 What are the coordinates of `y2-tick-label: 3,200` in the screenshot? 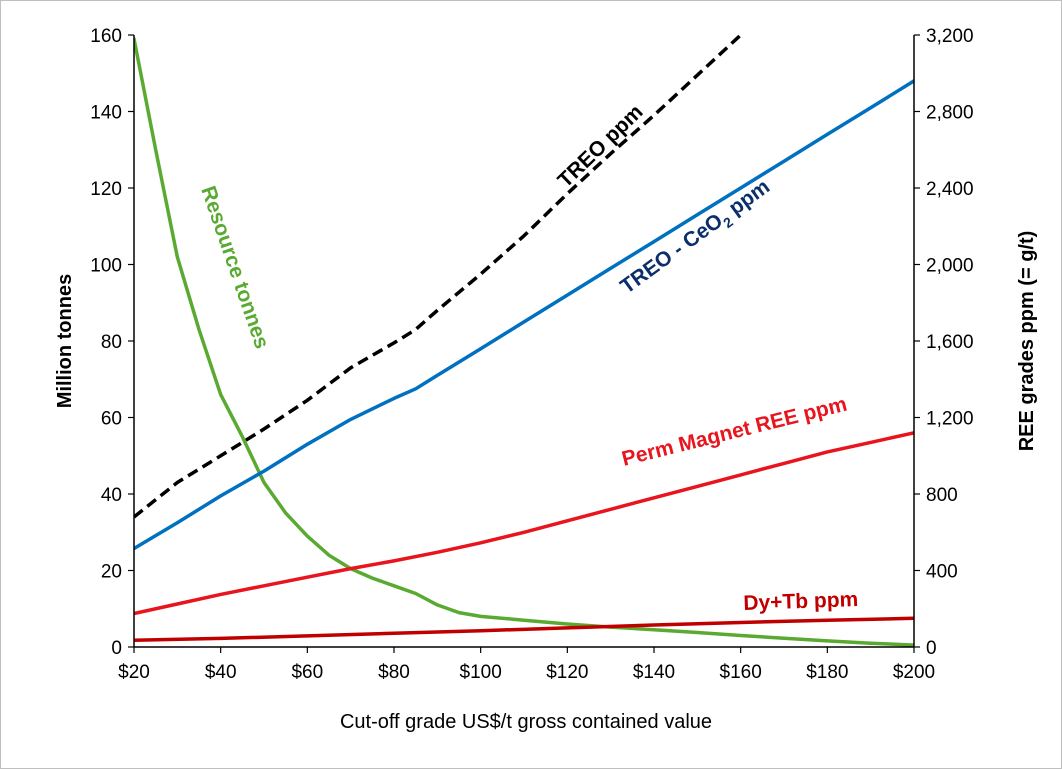 It's located at (950, 36).